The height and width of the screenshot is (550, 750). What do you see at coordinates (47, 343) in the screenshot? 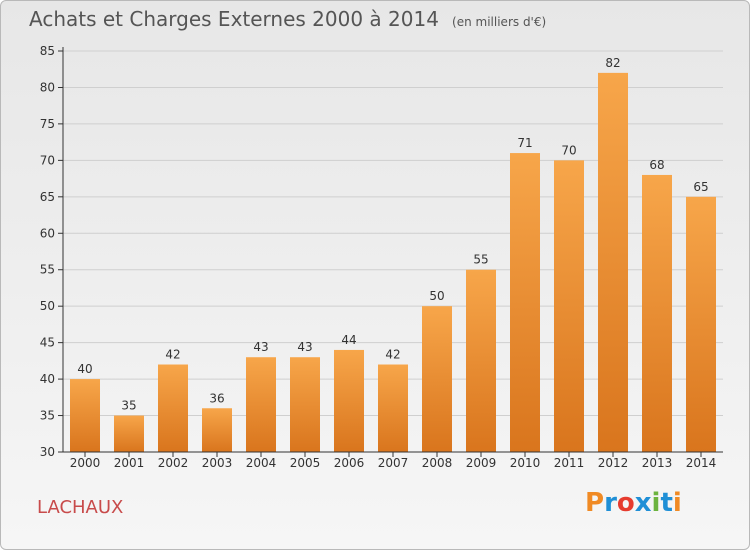
I see `y-tick-label: 45` at bounding box center [47, 343].